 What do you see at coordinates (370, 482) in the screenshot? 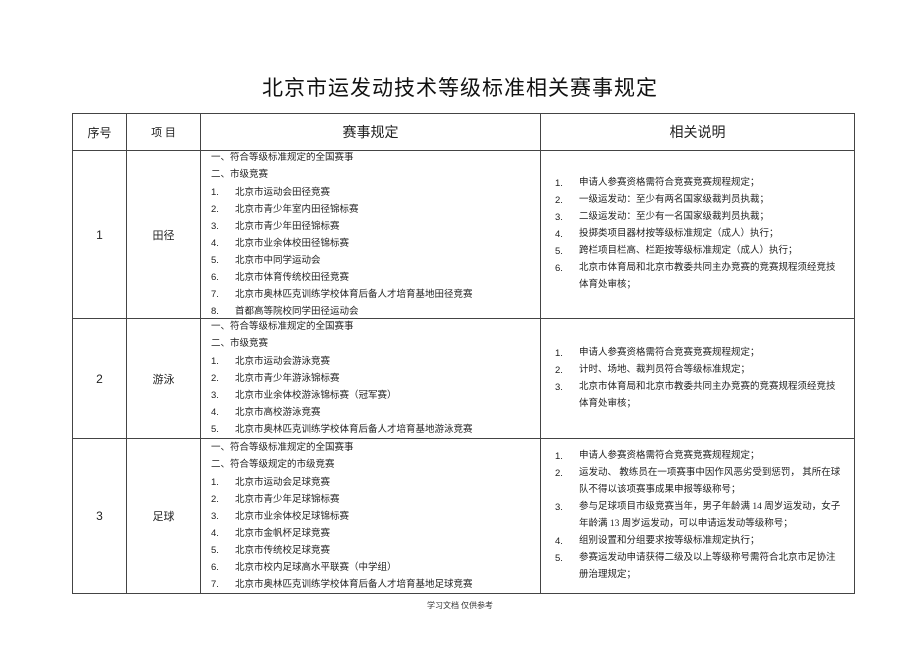
I see `rule-item: 1. 北京市运动会足球竞赛` at bounding box center [370, 482].